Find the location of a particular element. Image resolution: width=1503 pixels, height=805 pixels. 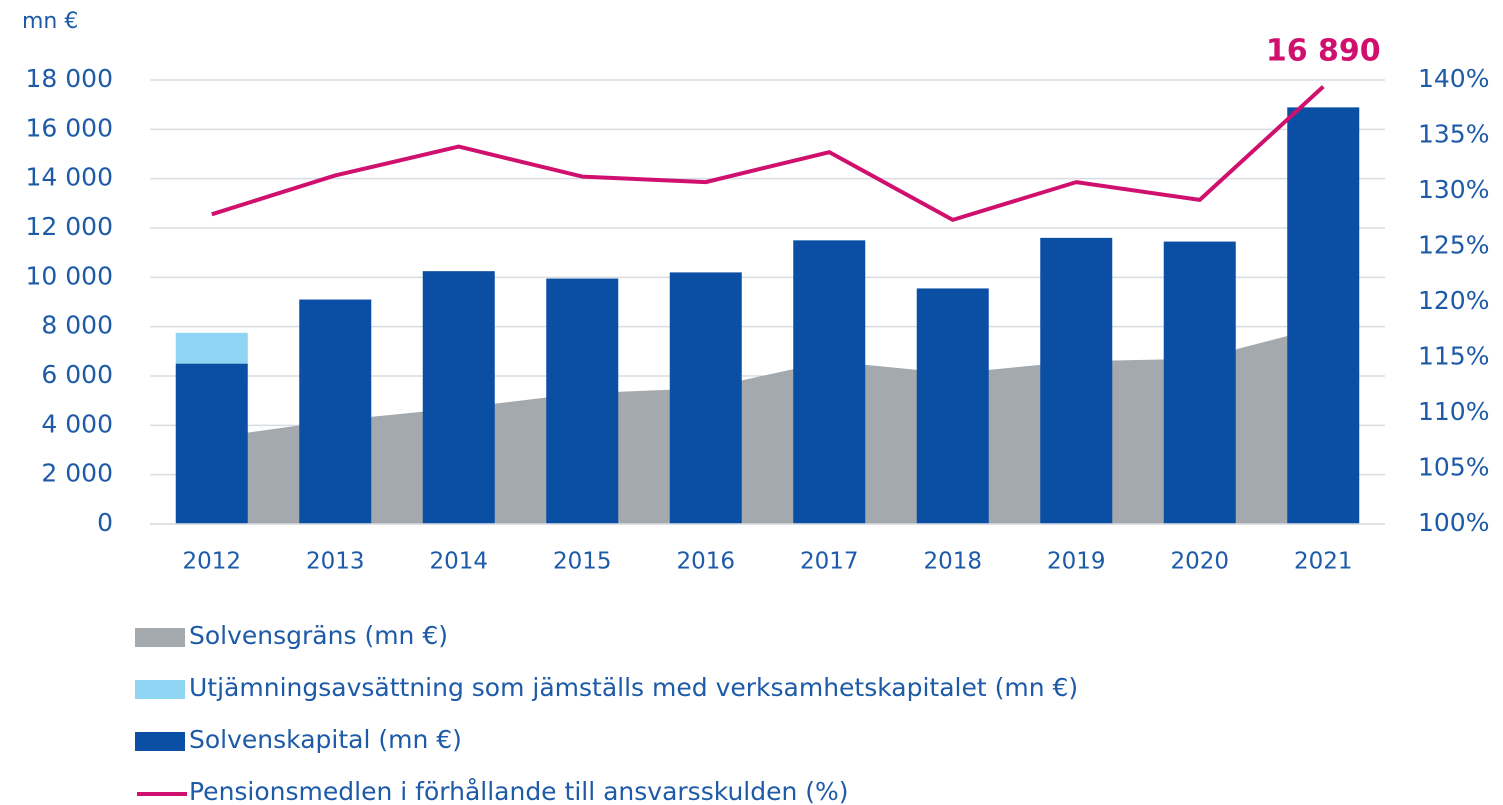

y2-tick-label: 115% is located at coordinates (1453, 356).